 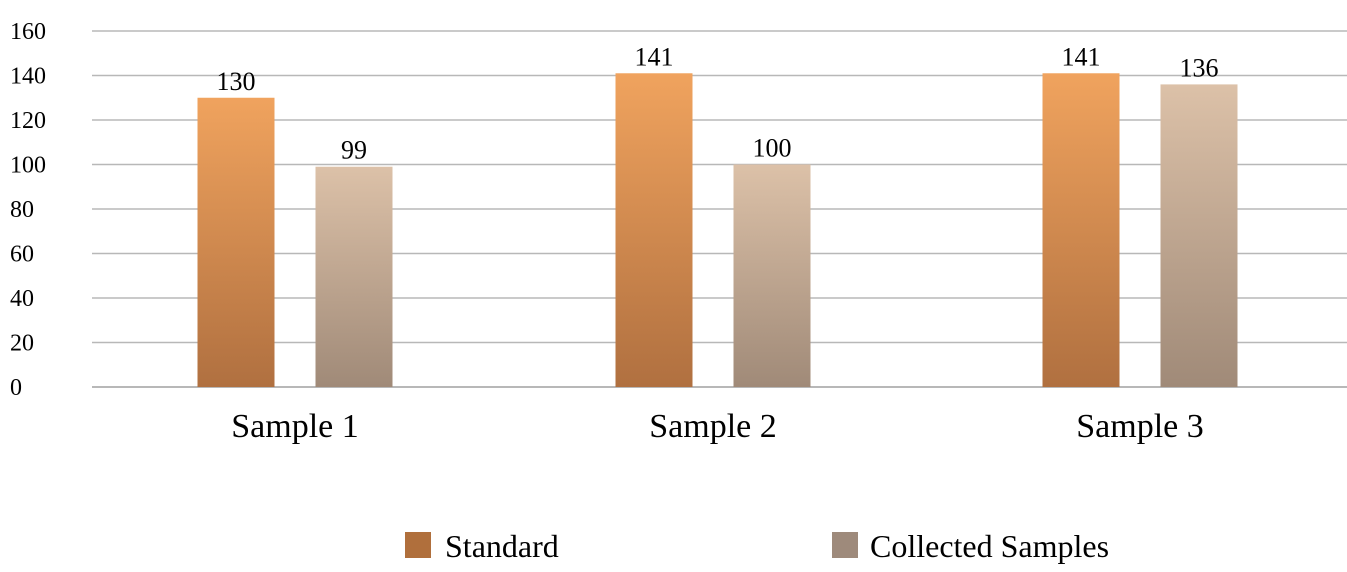 I want to click on legend-swatch-standard, so click(x=418, y=545).